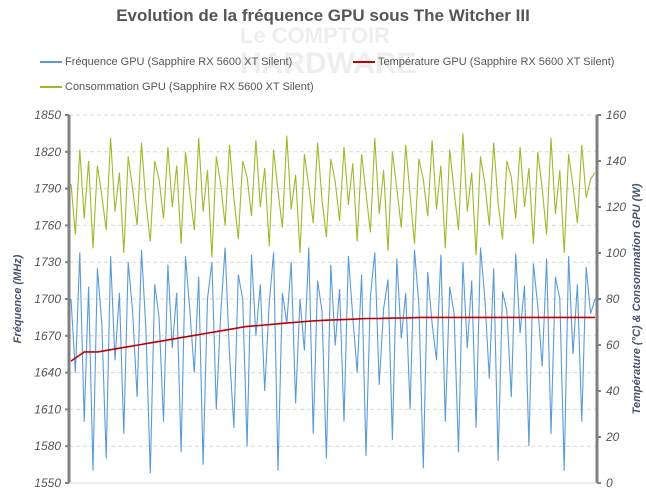 This screenshot has height=493, width=646. What do you see at coordinates (47, 483) in the screenshot?
I see `y-tick-label: 1550` at bounding box center [47, 483].